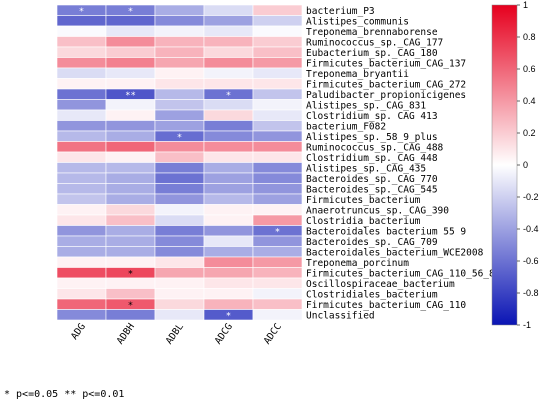 The image size is (550, 412). I want to click on row-label: Clostridium_sp._CAG_448, so click(372, 158).